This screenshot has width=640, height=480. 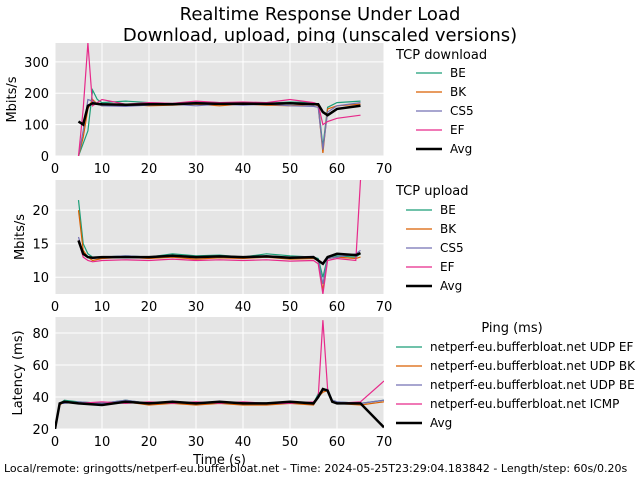 I want to click on legend-entry: netperf-eu.bufferbloat.net UDP EF, so click(x=531, y=347).